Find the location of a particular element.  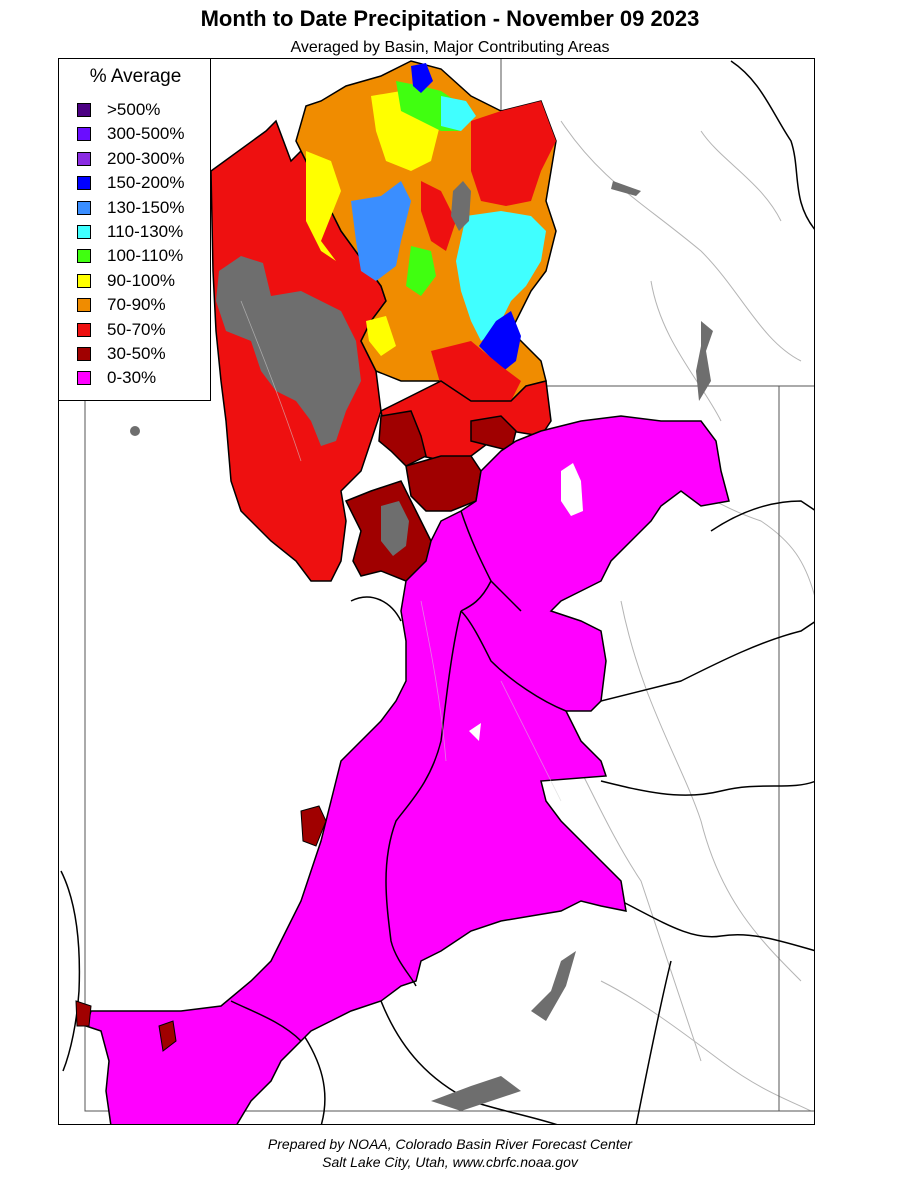

legend-label: 130-150% is located at coordinates (146, 207).